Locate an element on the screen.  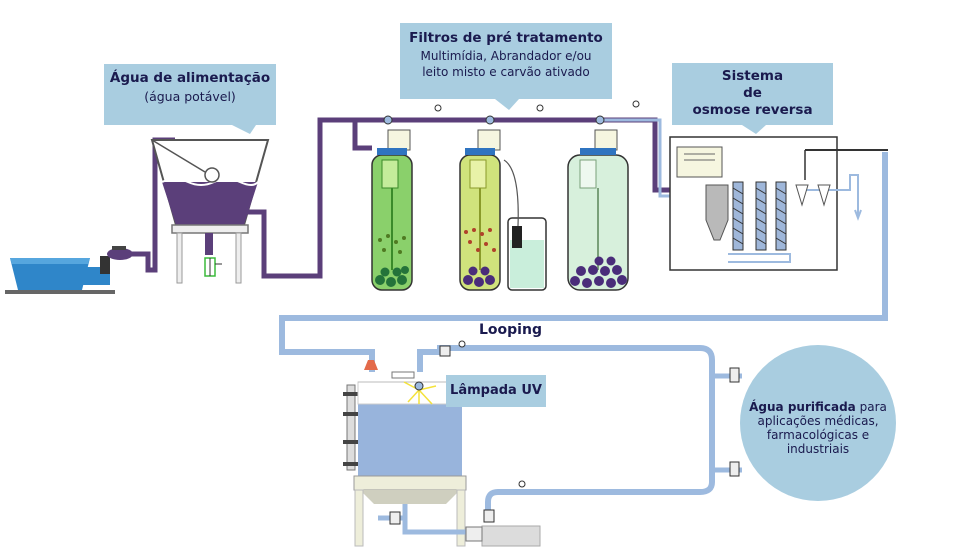
brine-tank is located at coordinates (525, 225).